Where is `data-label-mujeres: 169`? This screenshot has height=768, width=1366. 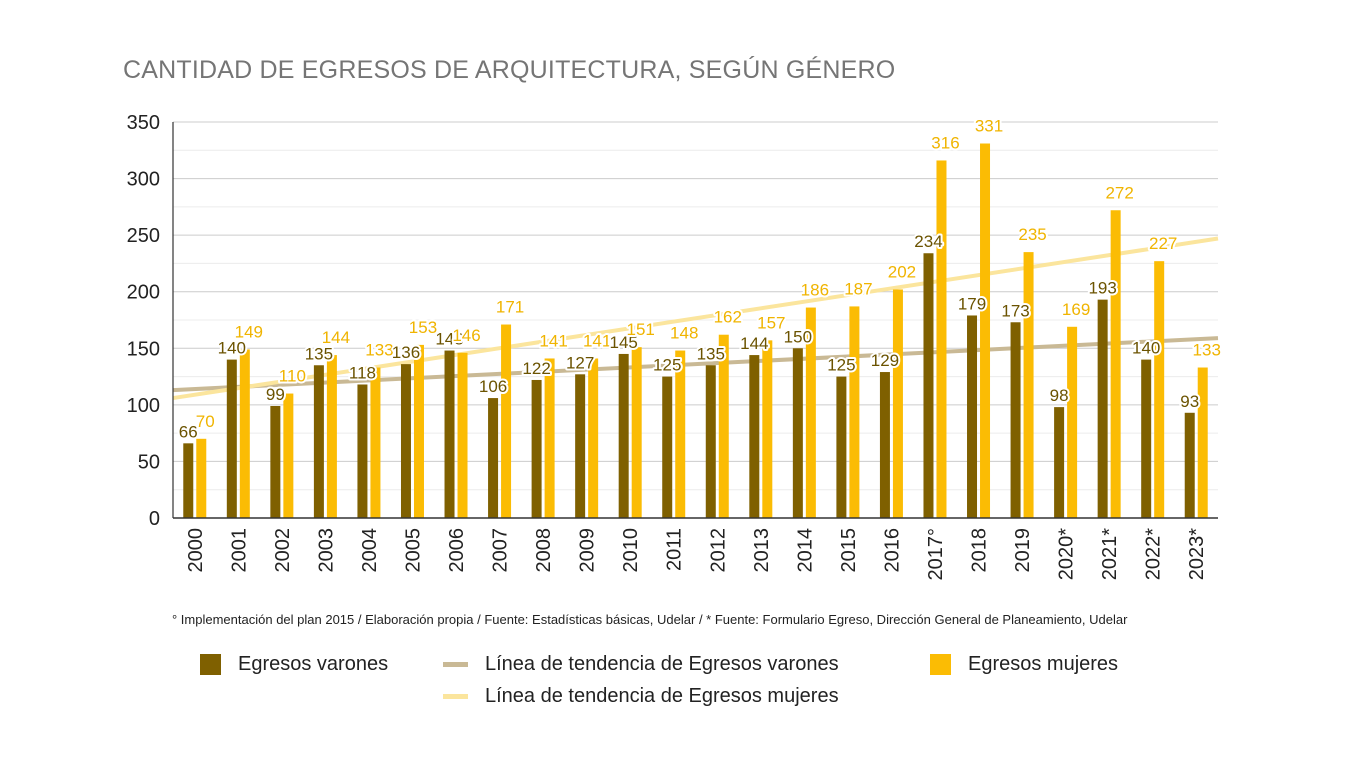 data-label-mujeres: 169 is located at coordinates (1076, 309).